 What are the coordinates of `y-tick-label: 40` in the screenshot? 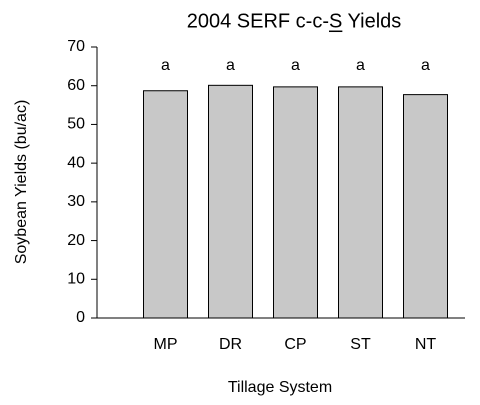 It's located at (76, 162).